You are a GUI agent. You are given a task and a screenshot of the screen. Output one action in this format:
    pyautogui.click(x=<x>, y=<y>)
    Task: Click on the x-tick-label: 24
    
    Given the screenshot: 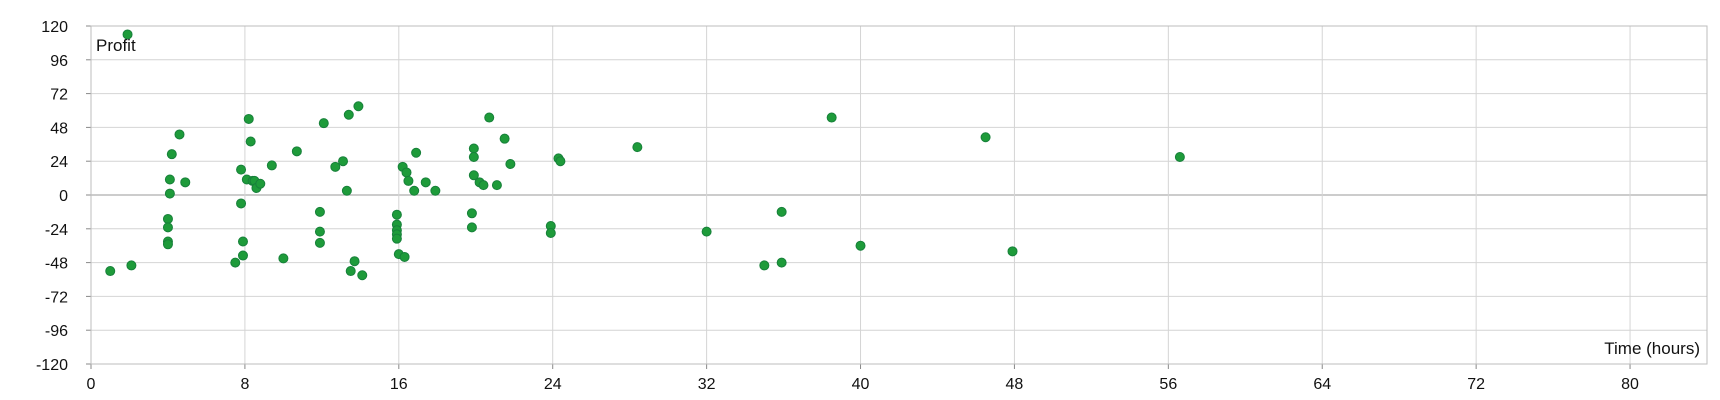 What is the action you would take?
    pyautogui.click(x=553, y=384)
    